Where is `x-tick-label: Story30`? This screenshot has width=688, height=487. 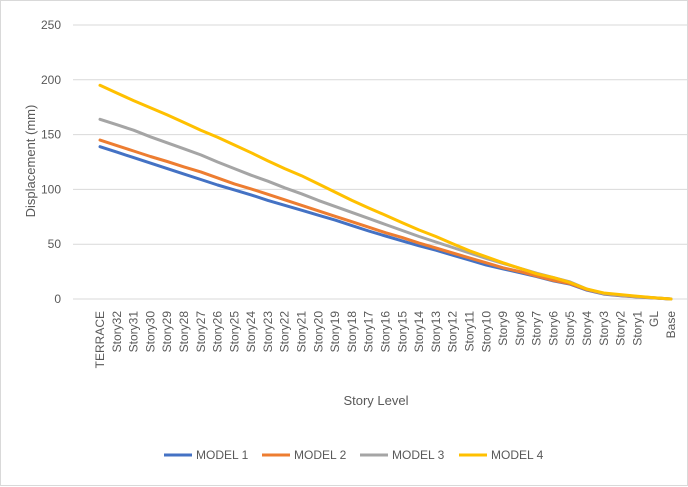
x-tick-label: Story30 is located at coordinates (150, 332).